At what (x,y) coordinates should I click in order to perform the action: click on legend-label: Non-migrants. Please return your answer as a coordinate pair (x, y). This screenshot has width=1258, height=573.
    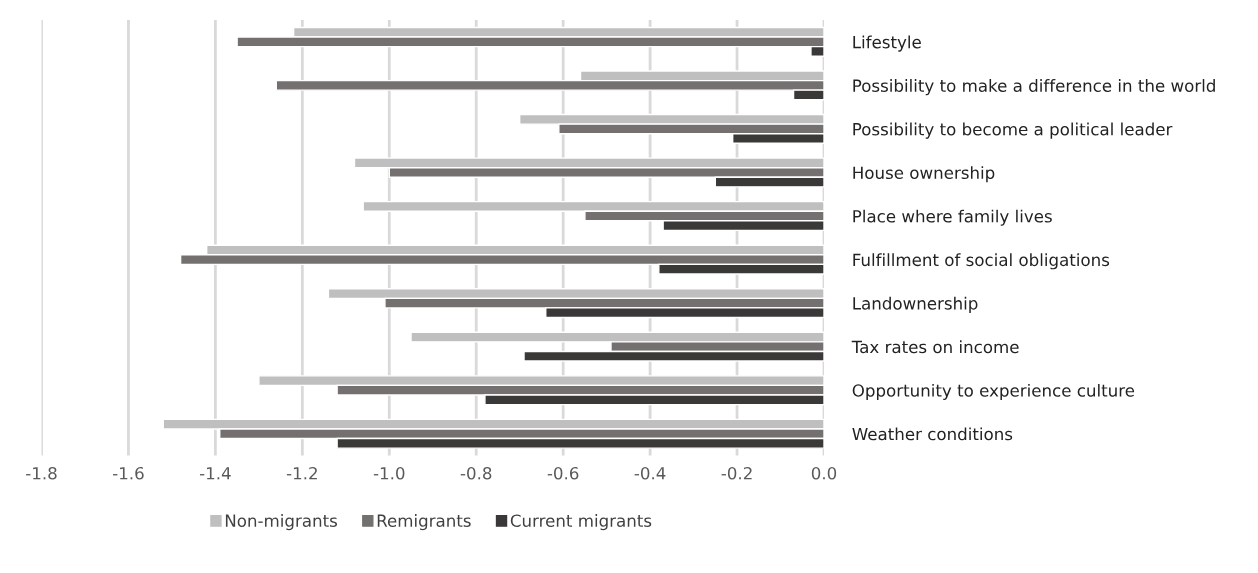
    Looking at the image, I should click on (281, 522).